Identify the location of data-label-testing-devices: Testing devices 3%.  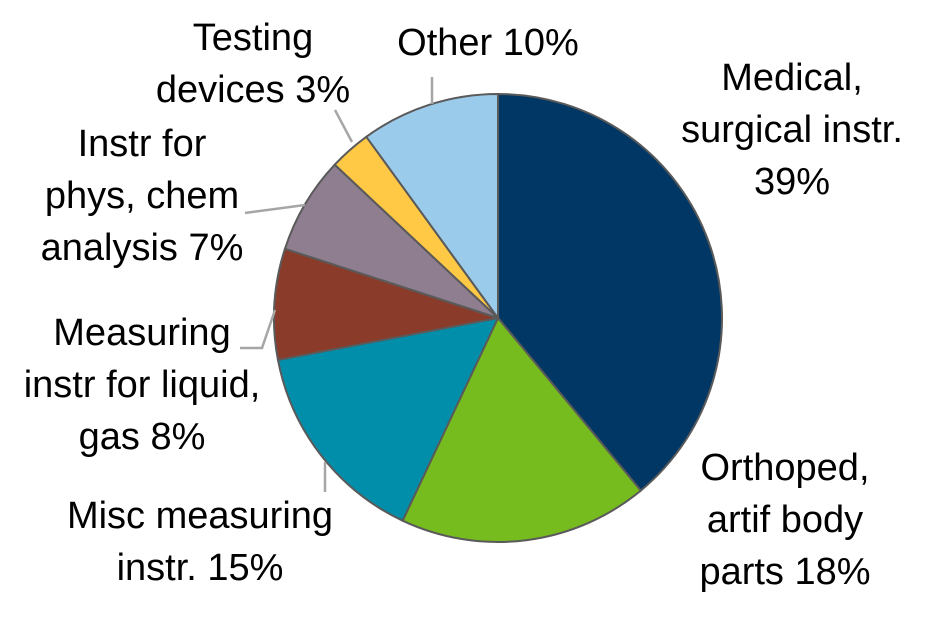
(253, 64).